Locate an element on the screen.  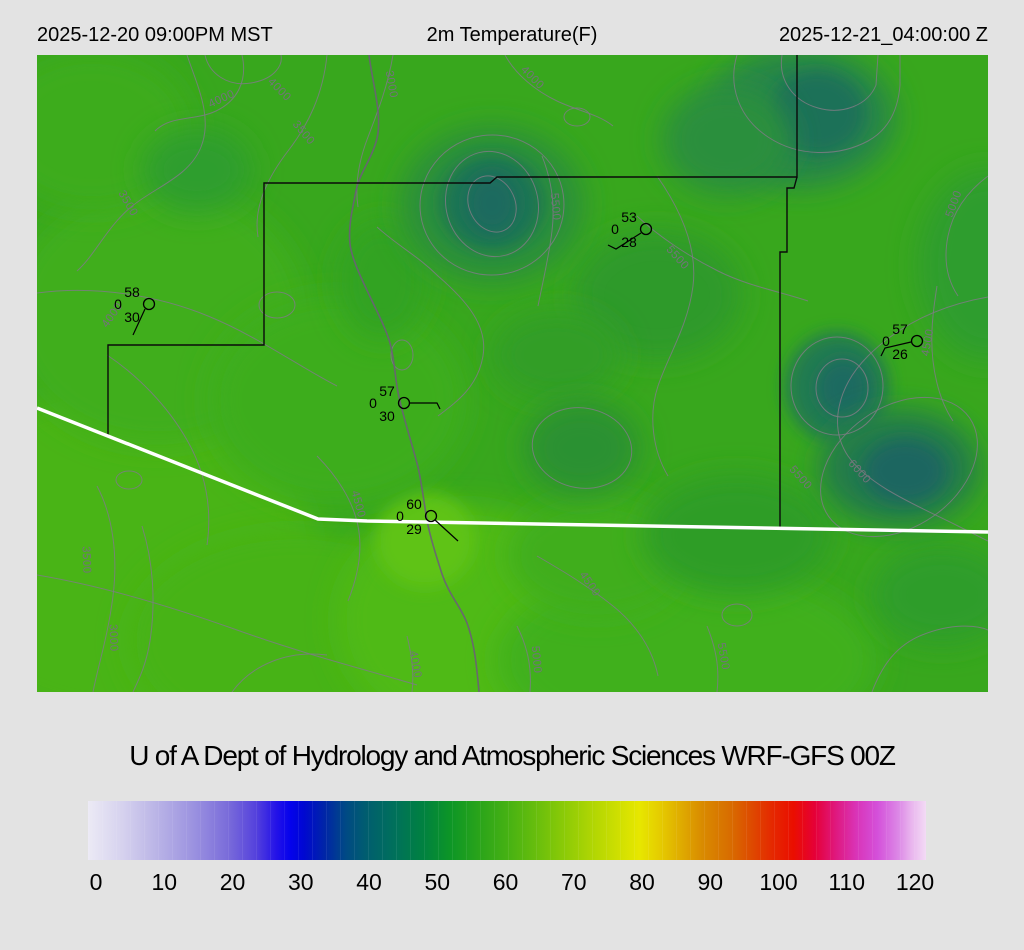
colorbar-tick-label: 120 is located at coordinates (915, 882).